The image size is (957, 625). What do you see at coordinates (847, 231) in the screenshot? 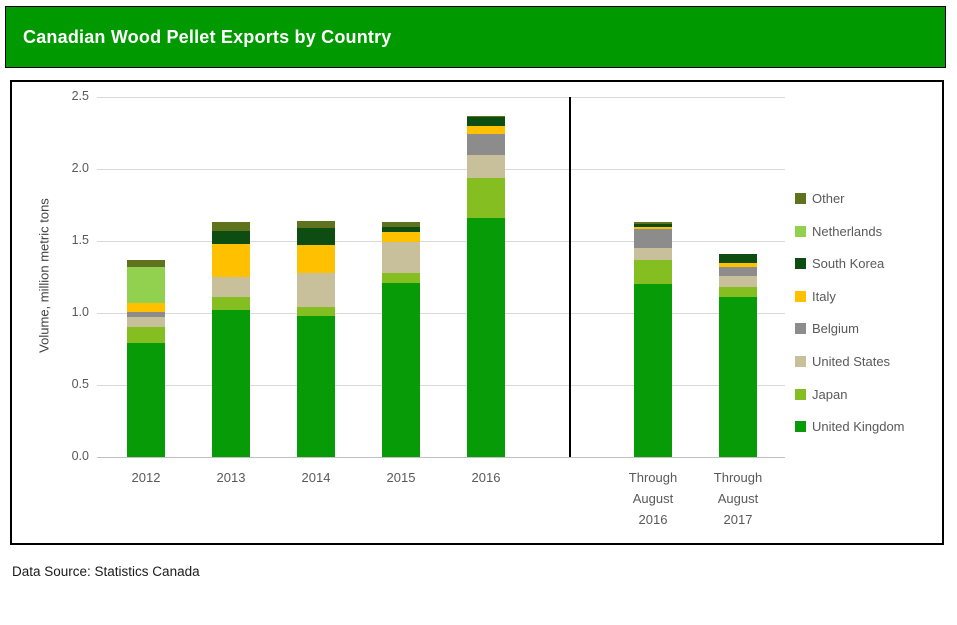
I see `legend-label: Netherlands` at bounding box center [847, 231].